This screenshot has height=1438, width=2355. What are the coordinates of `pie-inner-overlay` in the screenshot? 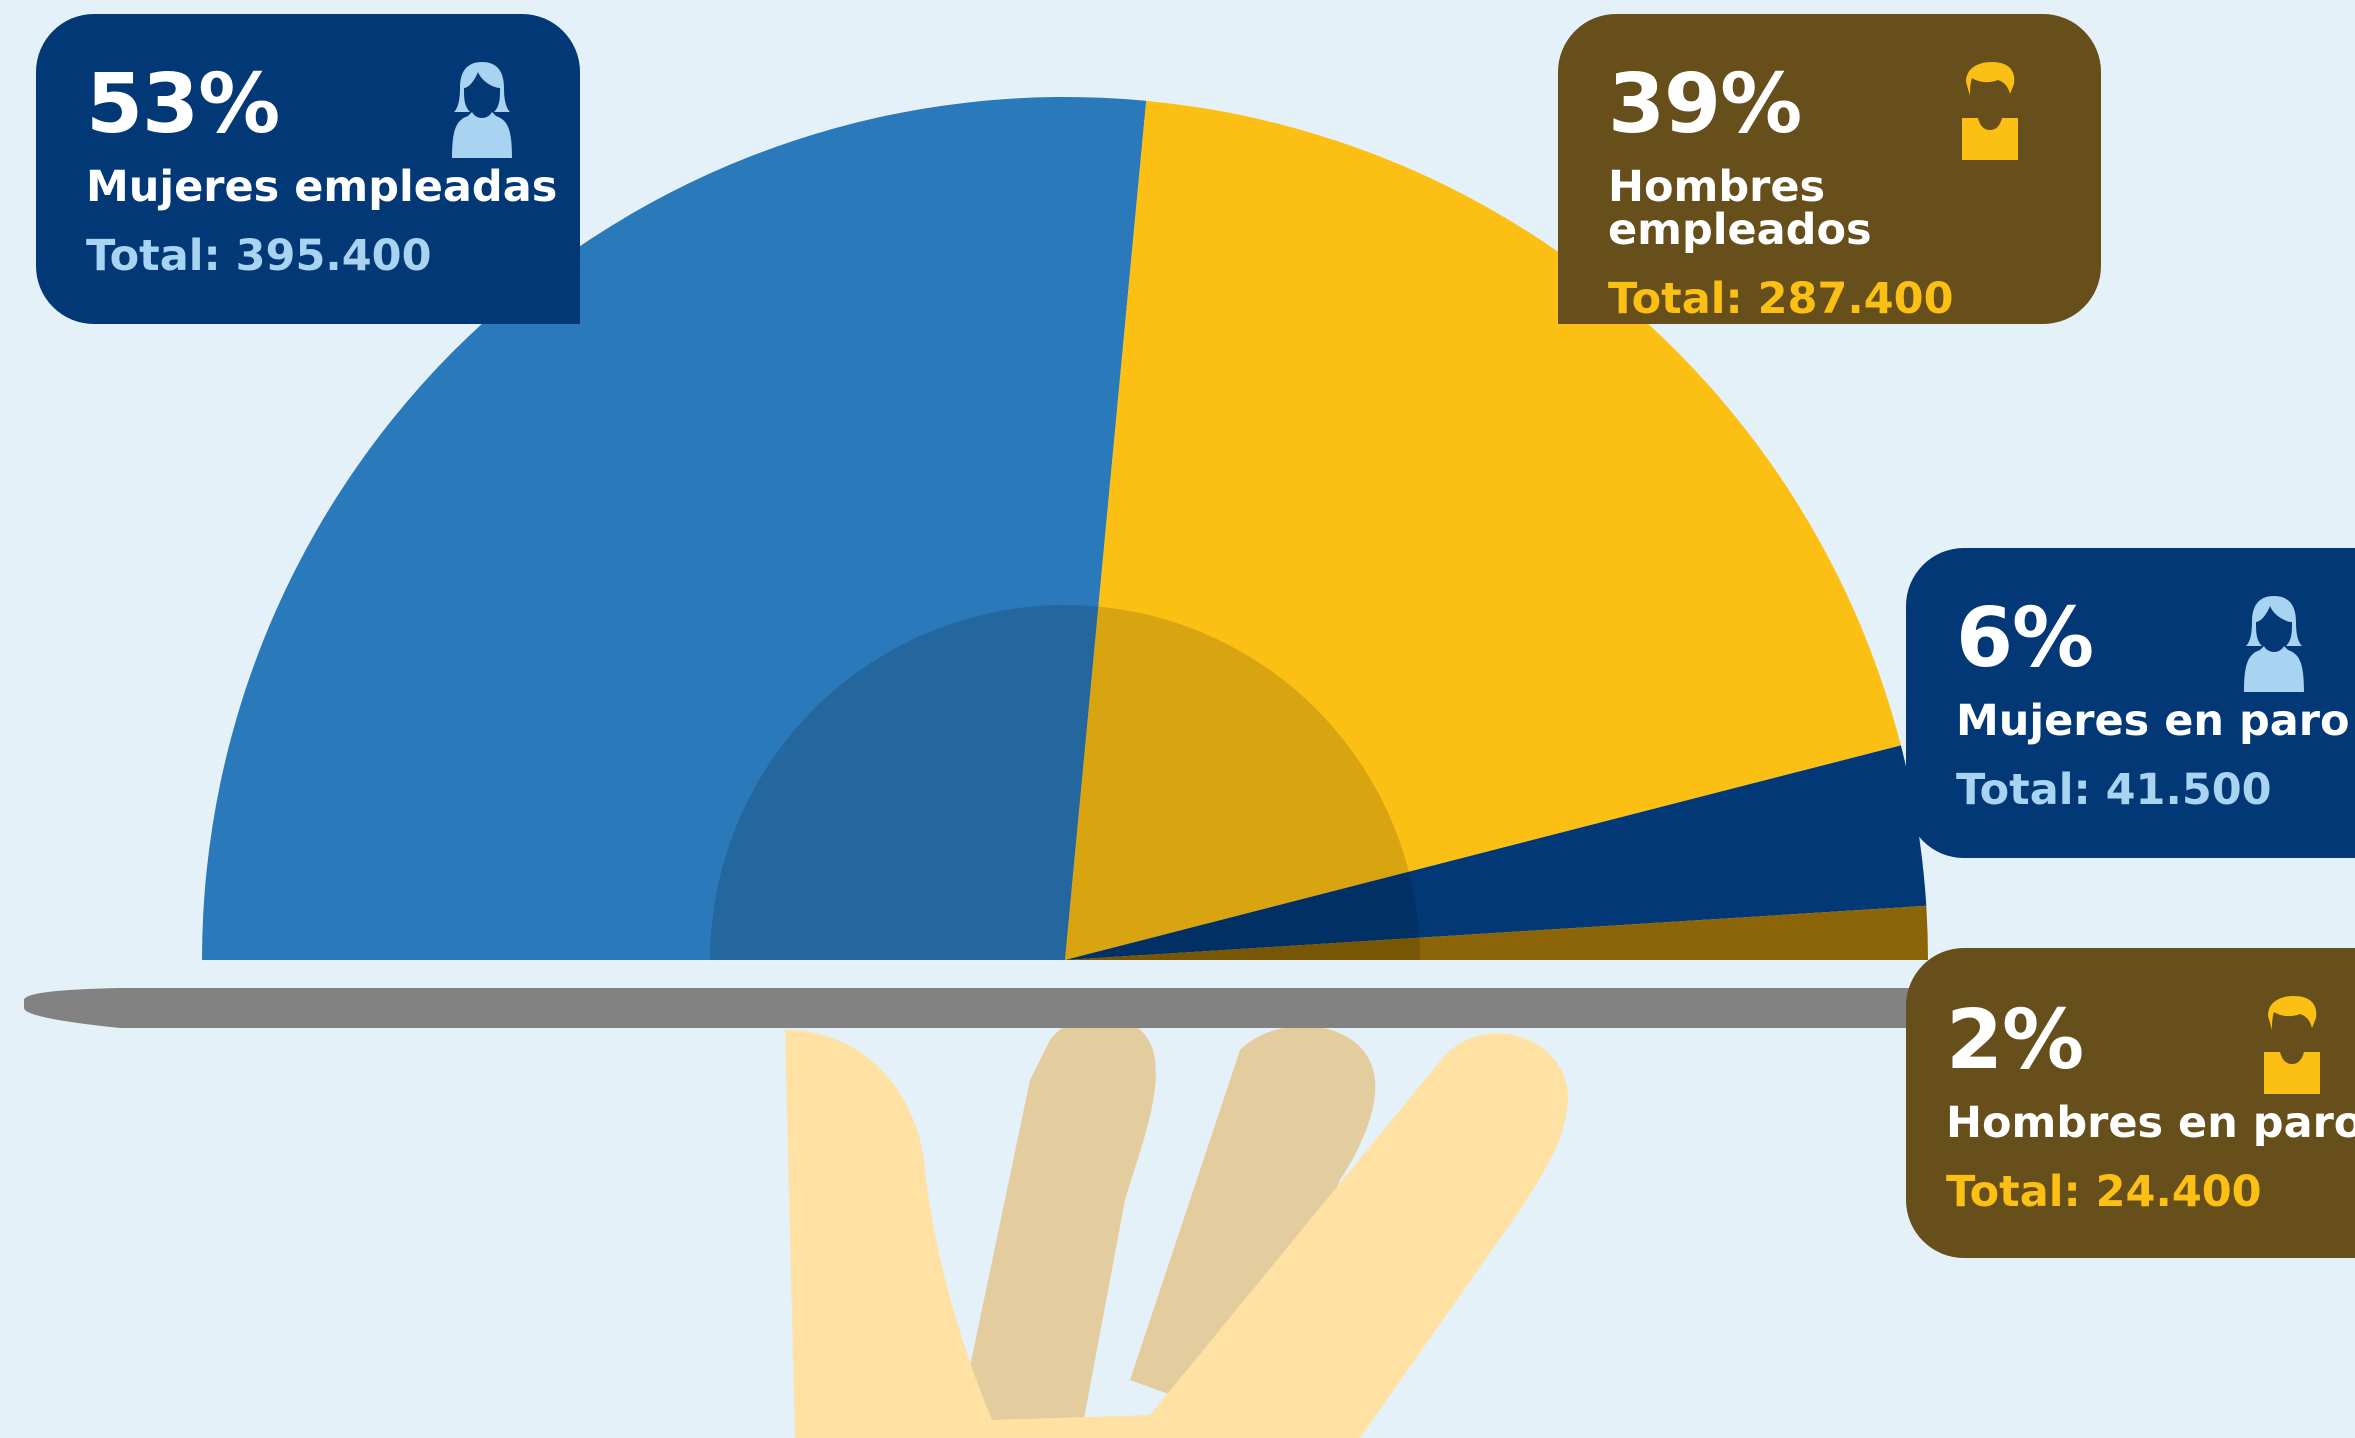 It's located at (1065, 782).